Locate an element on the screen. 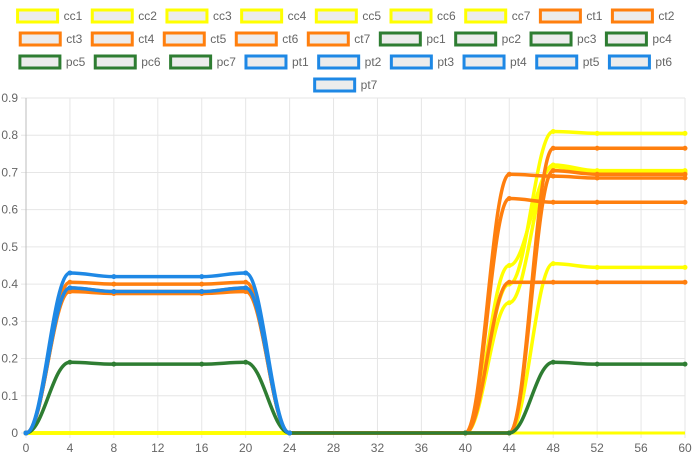 This screenshot has height=461, width=692. legend-item-pt4: pt4 is located at coordinates (494, 62).